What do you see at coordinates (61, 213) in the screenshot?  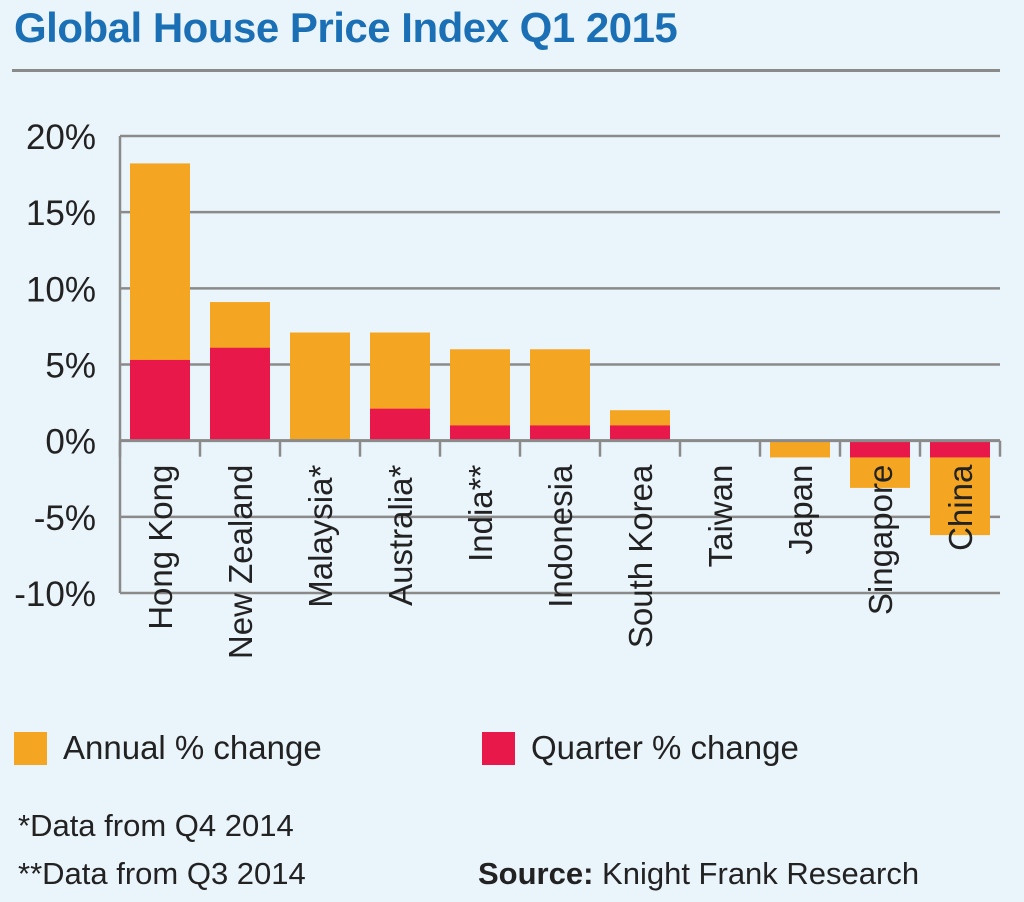 I see `y-tick-label: 15%` at bounding box center [61, 213].